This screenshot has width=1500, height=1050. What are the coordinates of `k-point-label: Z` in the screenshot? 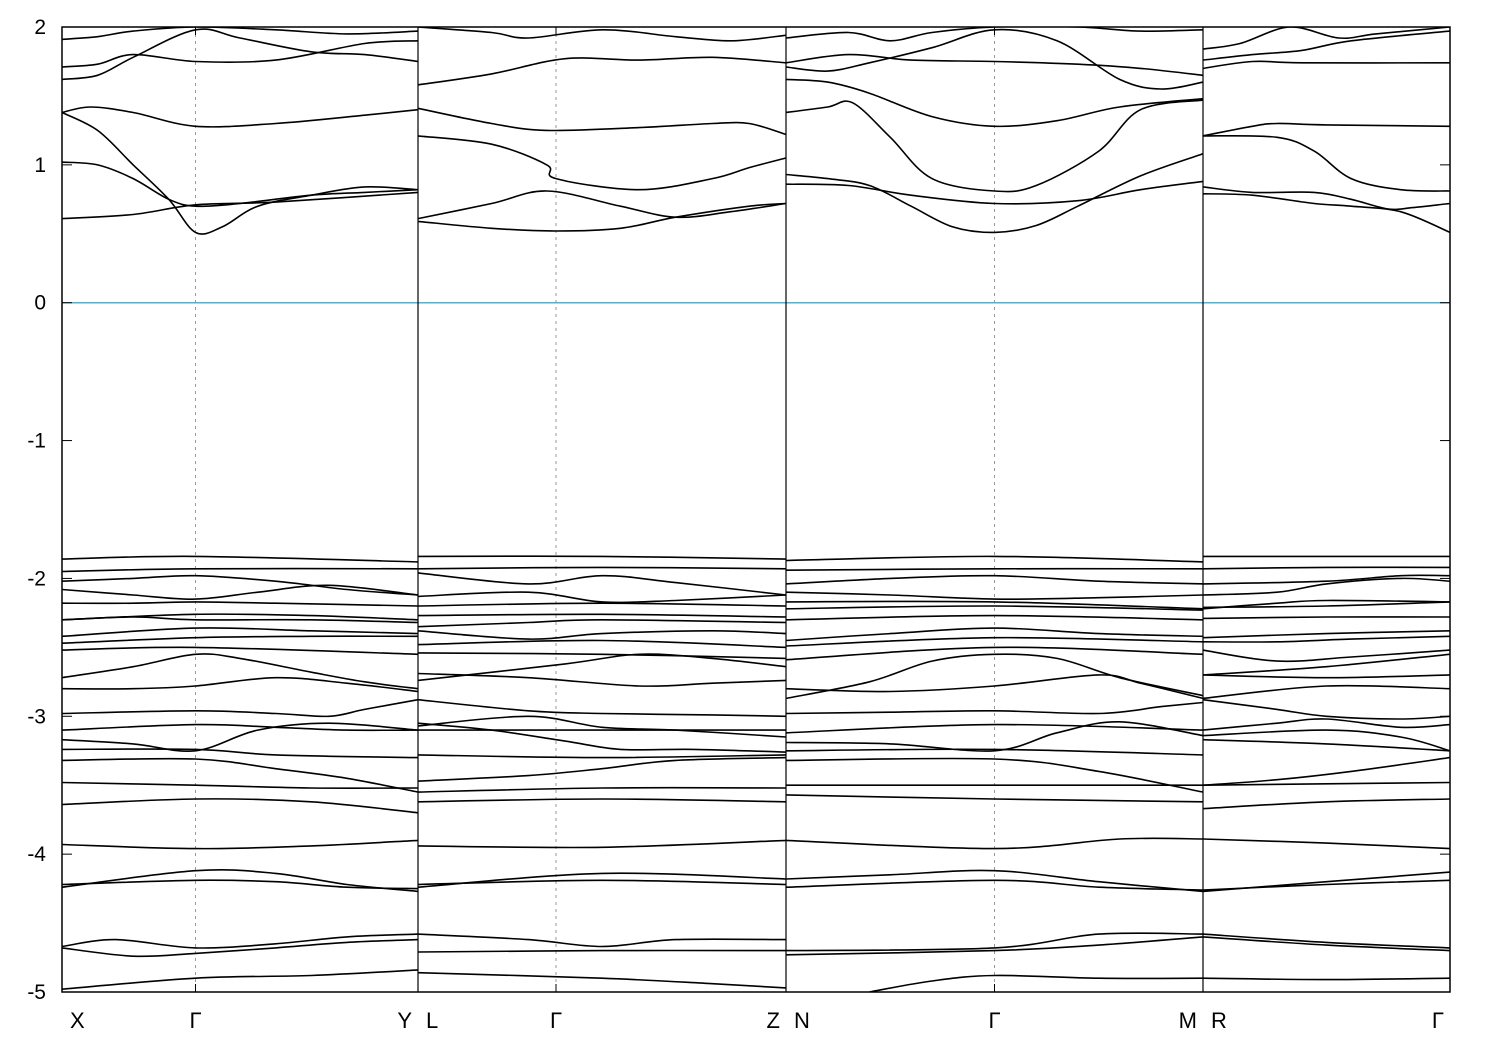 It's located at (773, 1020).